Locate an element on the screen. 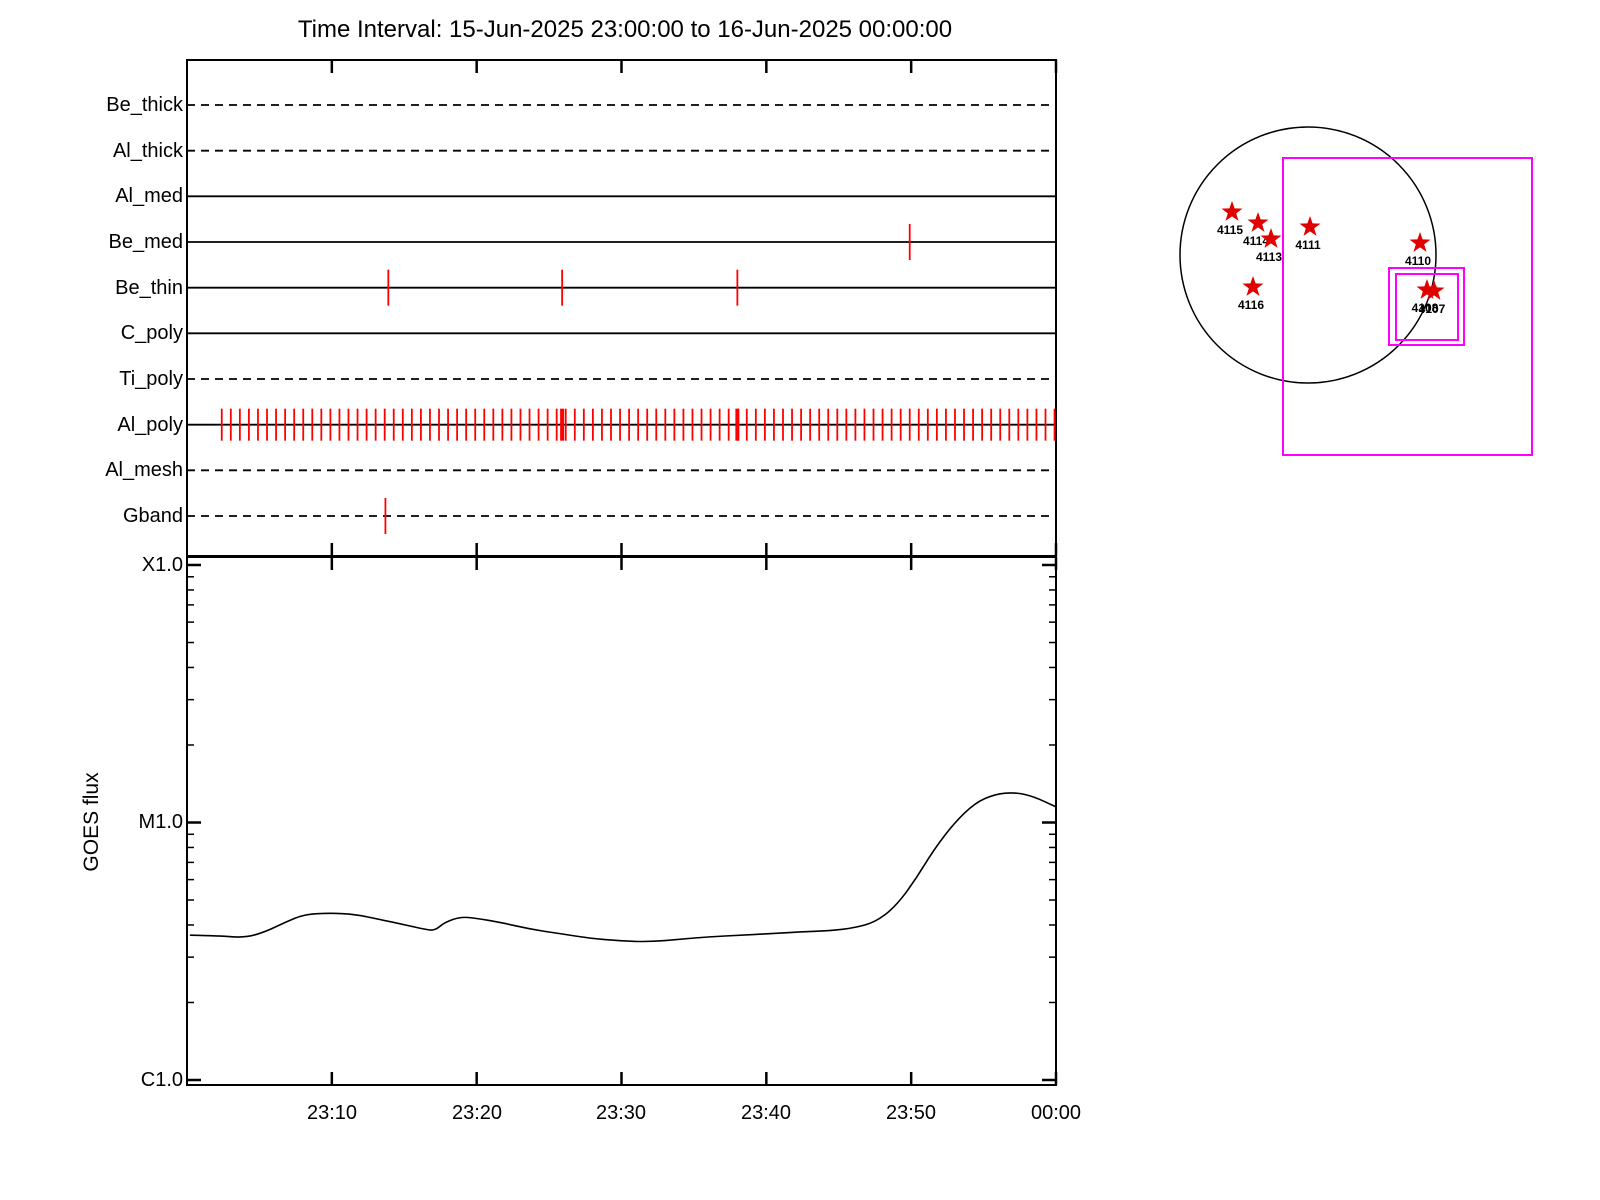 The image size is (1600, 1200). filter-label-al-poly: Al_poly is located at coordinates (150, 425).